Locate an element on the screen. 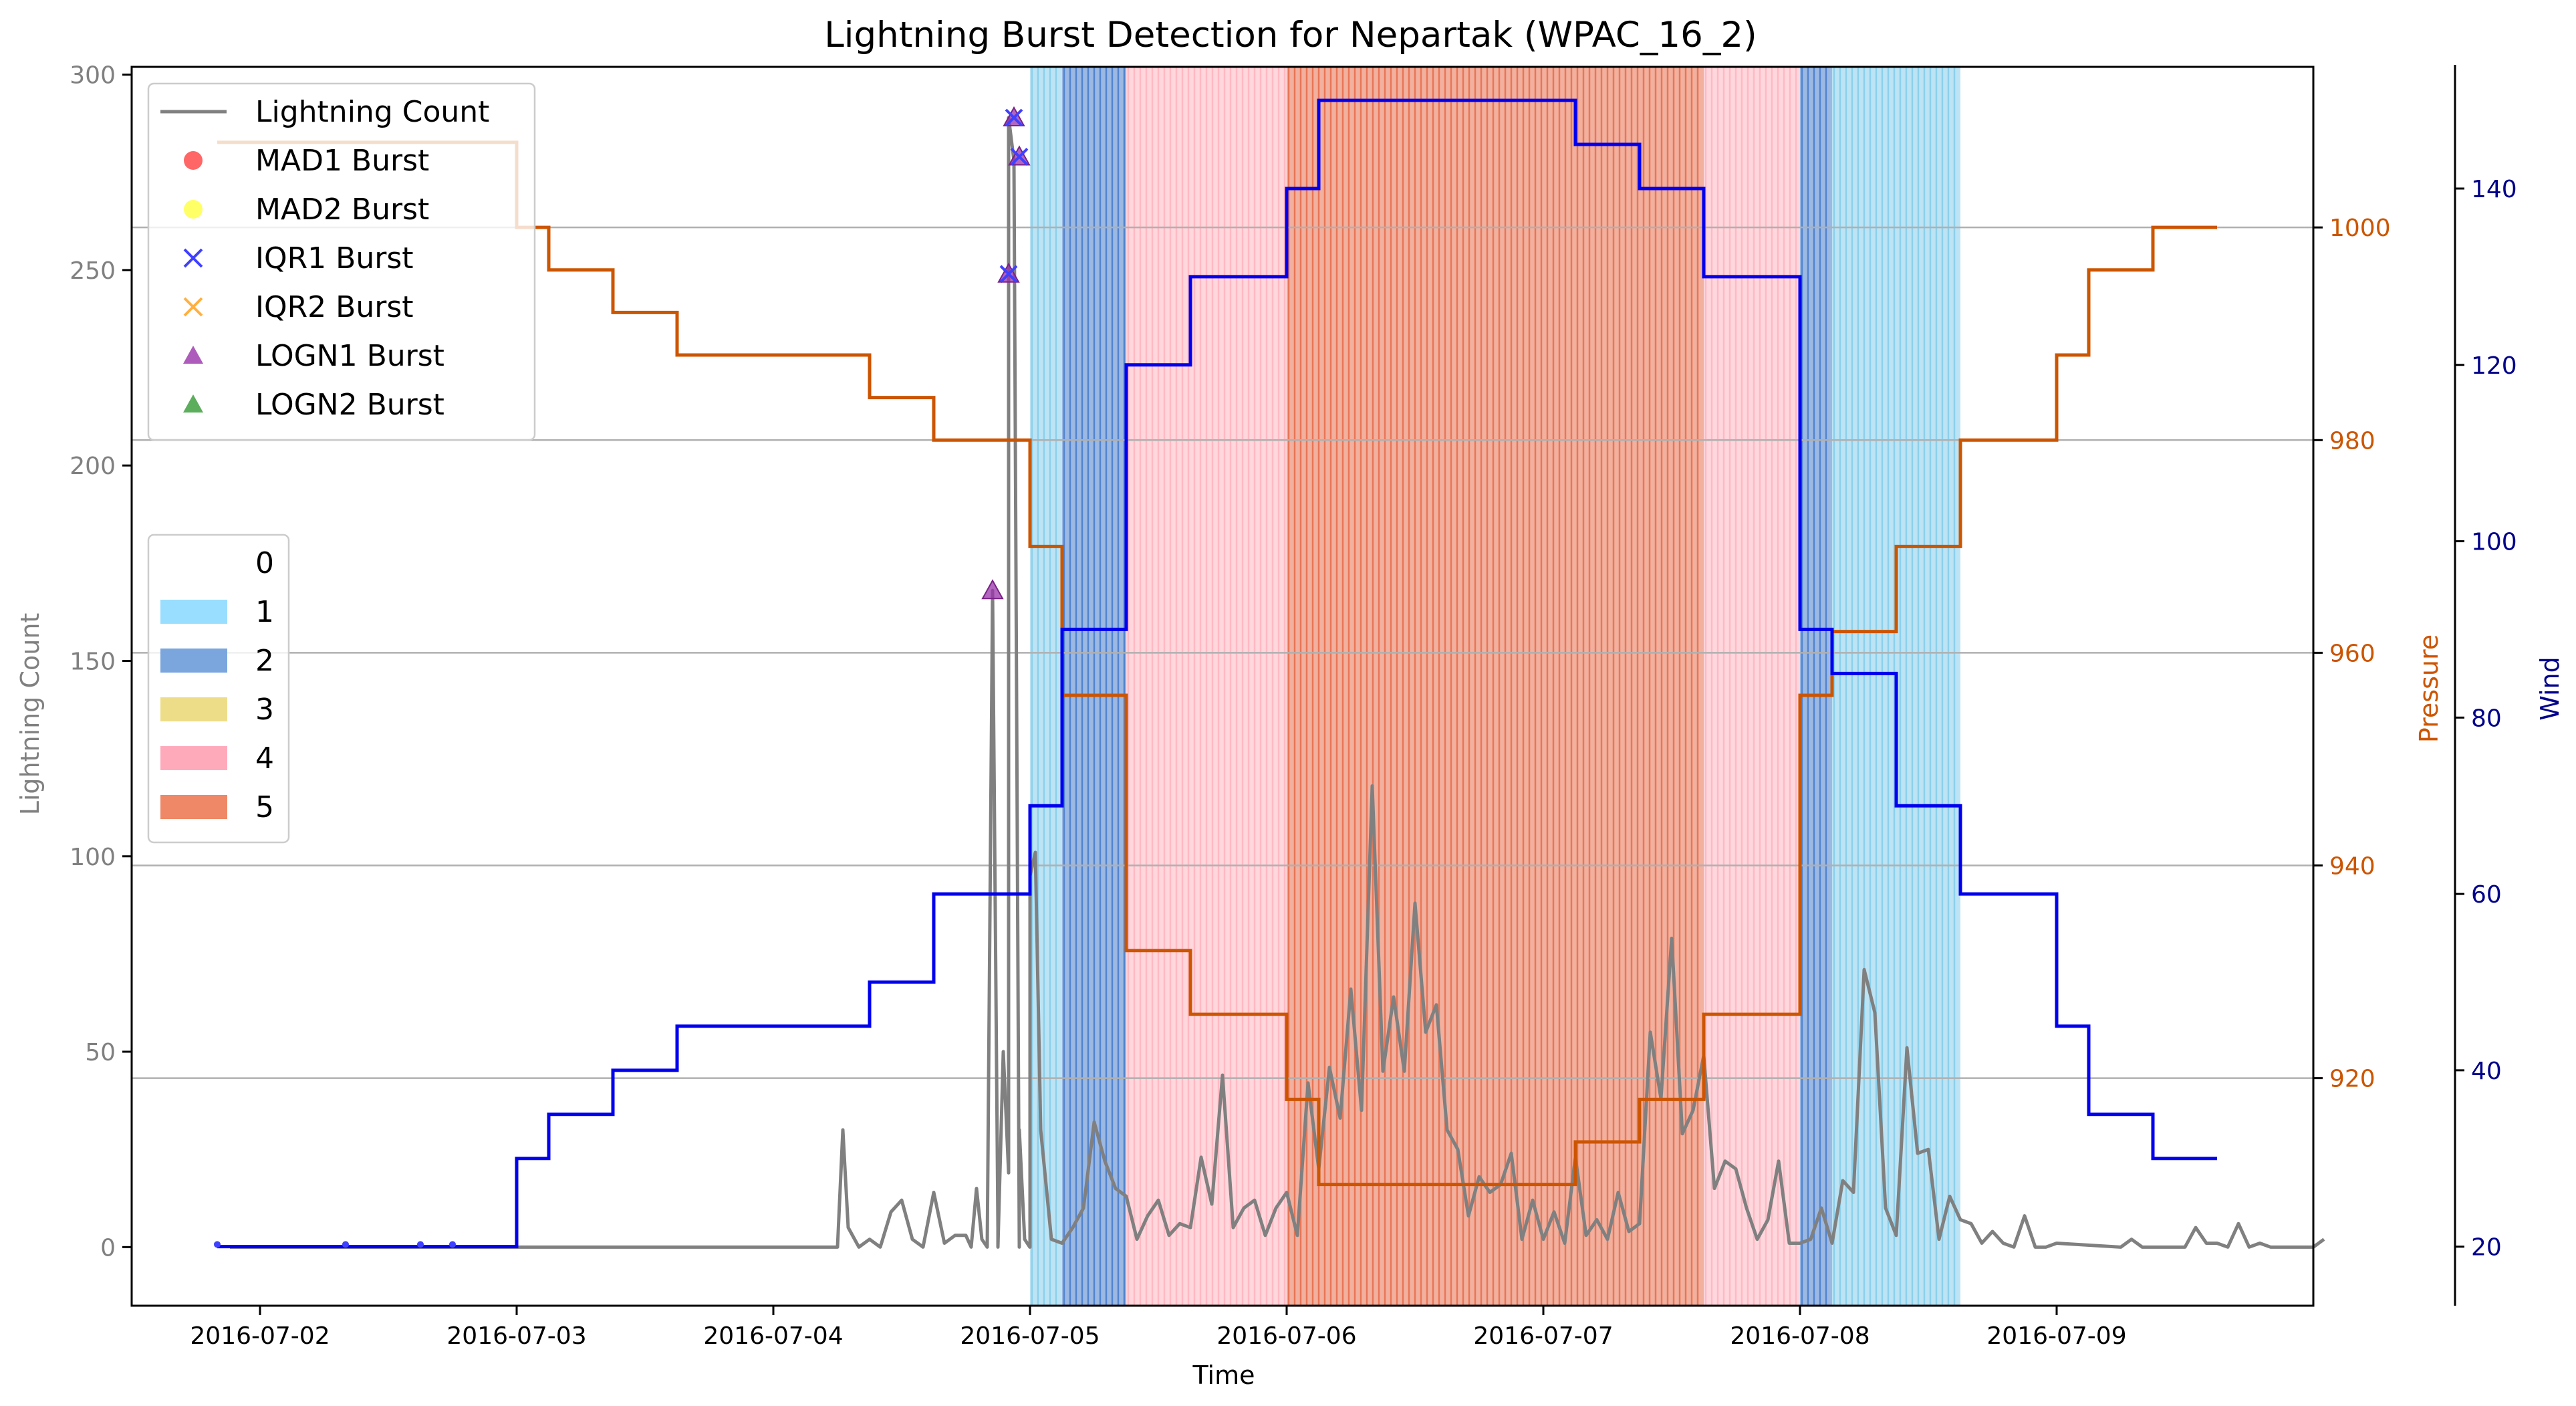 The width and height of the screenshot is (2576, 1406). x-tick-label: 2016-07-03 is located at coordinates (516, 1336).